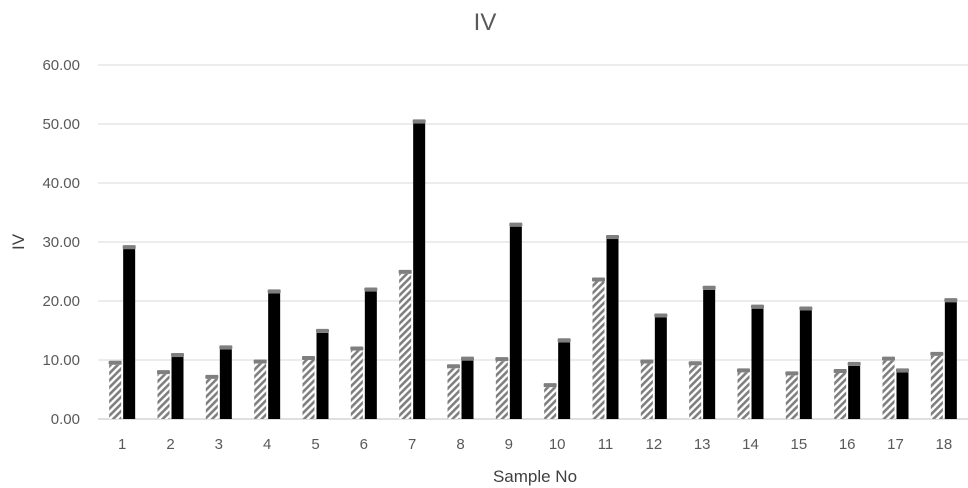 The image size is (968, 488). What do you see at coordinates (557, 444) in the screenshot?
I see `x-tick-label: 10` at bounding box center [557, 444].